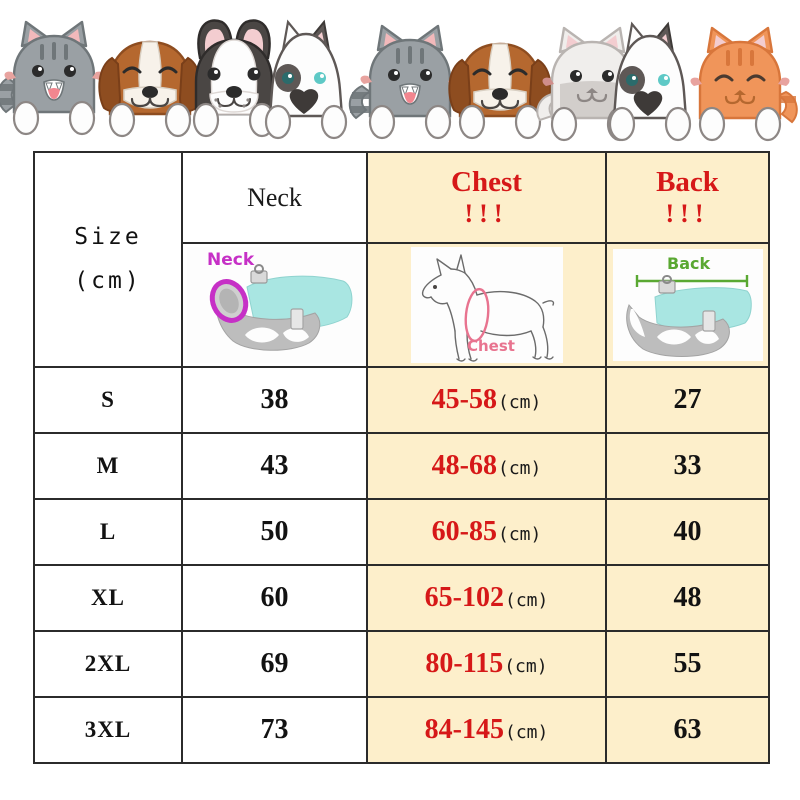 The image size is (800, 800). I want to click on neck-value: 73, so click(274, 729).